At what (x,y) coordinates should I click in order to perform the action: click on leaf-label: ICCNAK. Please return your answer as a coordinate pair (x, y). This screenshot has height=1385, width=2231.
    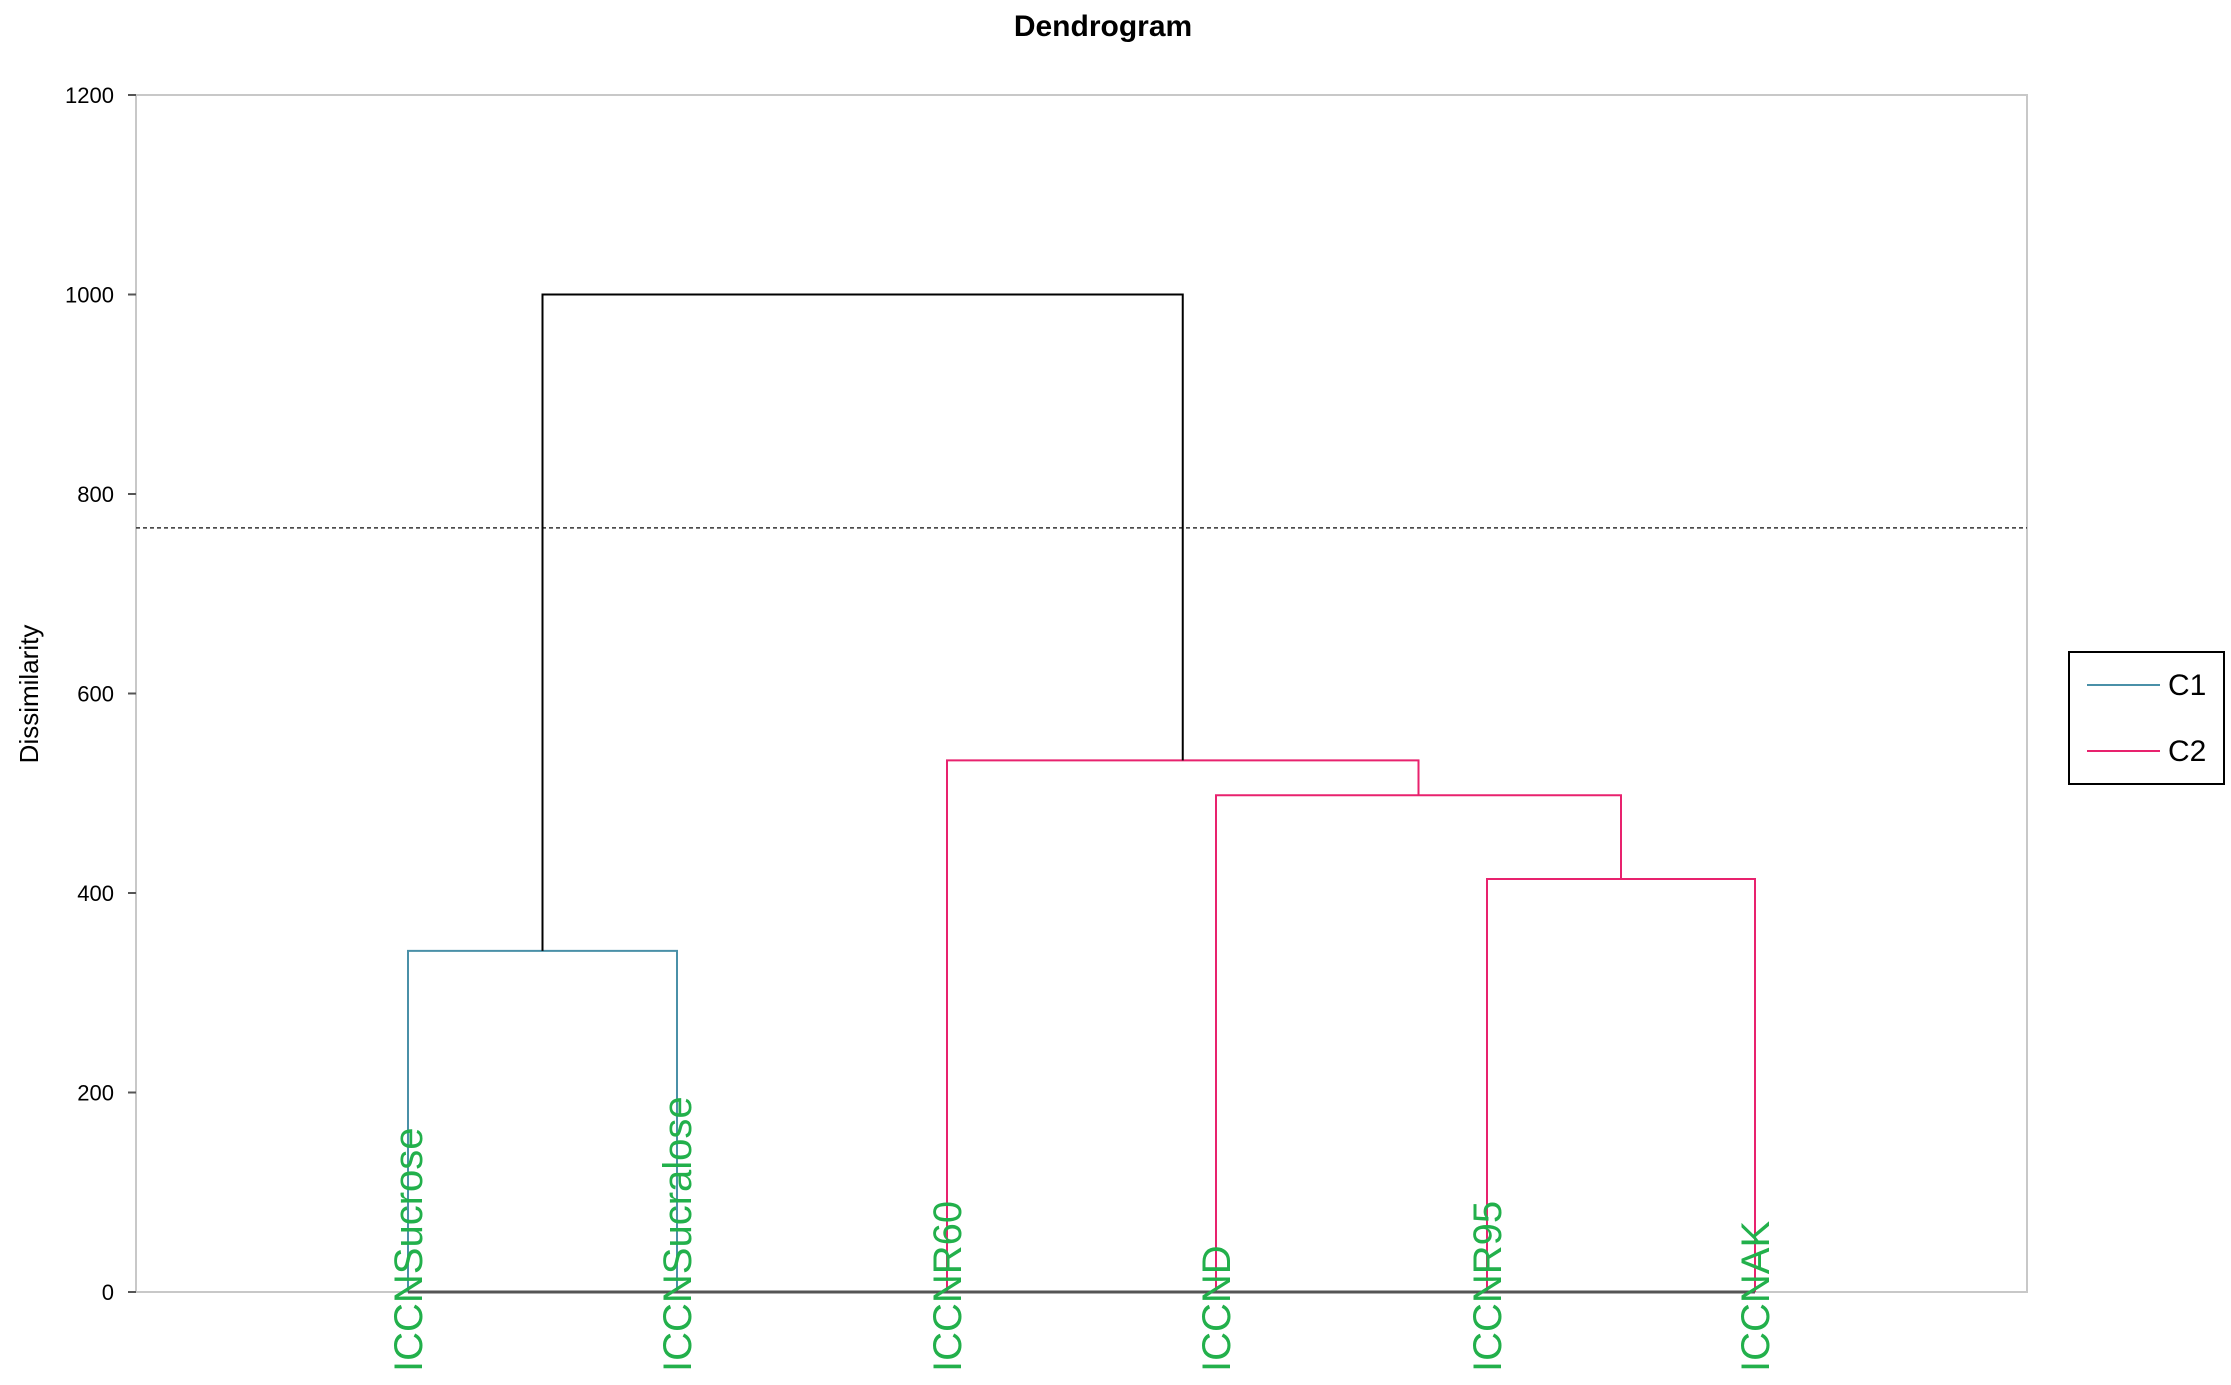
    Looking at the image, I should click on (1756, 1296).